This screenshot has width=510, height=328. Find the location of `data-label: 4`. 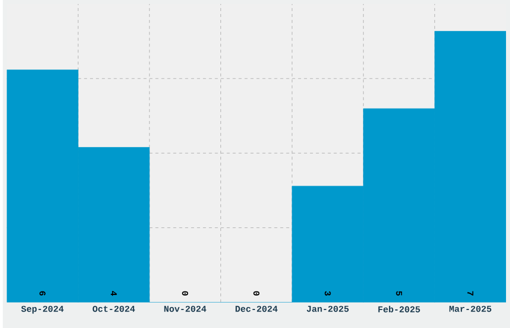

data-label: 4 is located at coordinates (113, 293).